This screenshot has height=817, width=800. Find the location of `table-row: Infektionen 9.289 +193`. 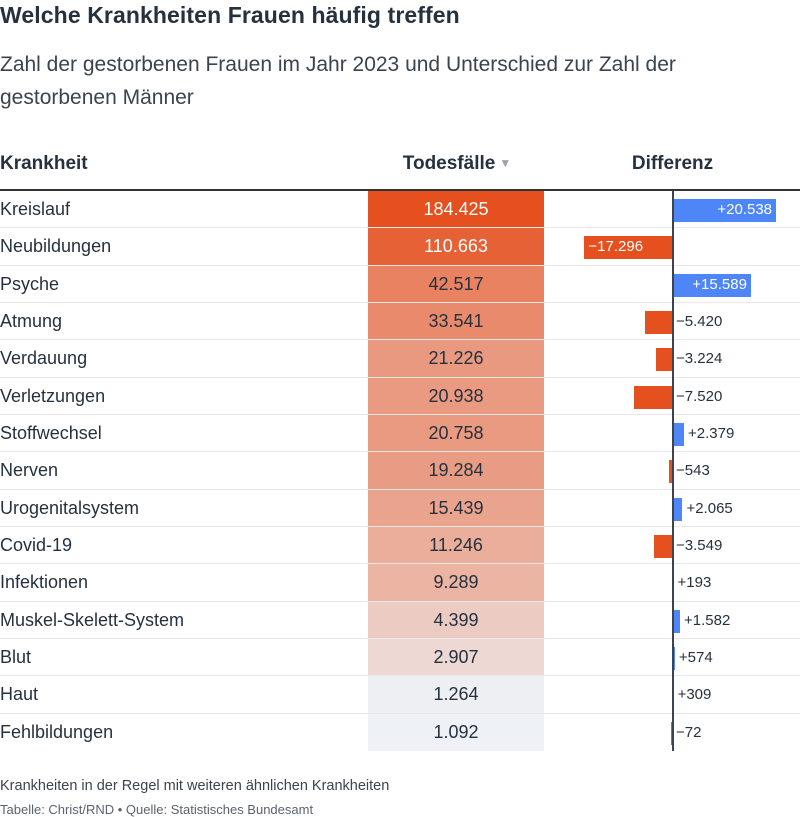

table-row: Infektionen 9.289 +193 is located at coordinates (400, 583).